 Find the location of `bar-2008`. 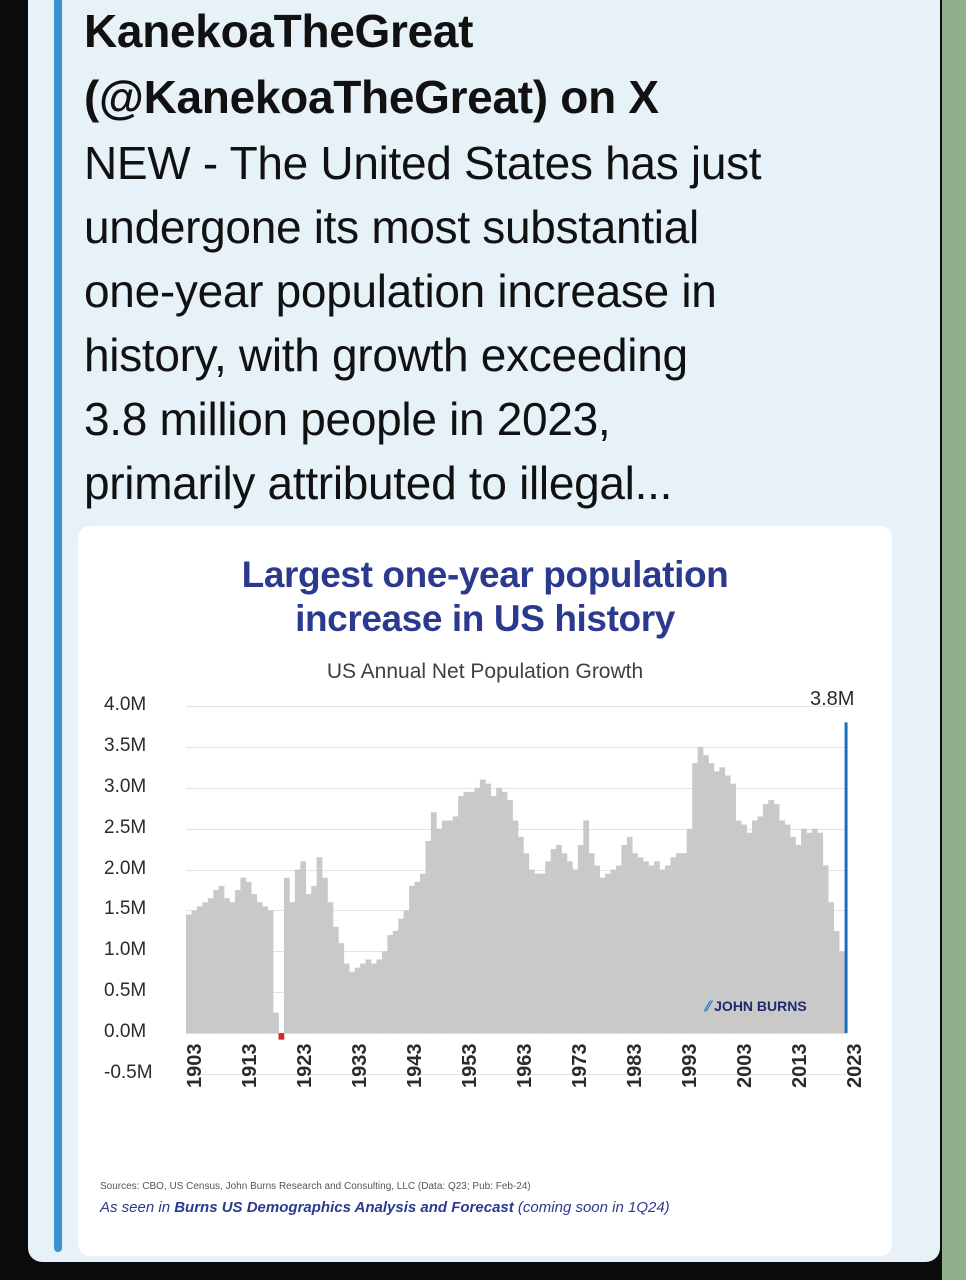

bar-2008 is located at coordinates (760, 925).